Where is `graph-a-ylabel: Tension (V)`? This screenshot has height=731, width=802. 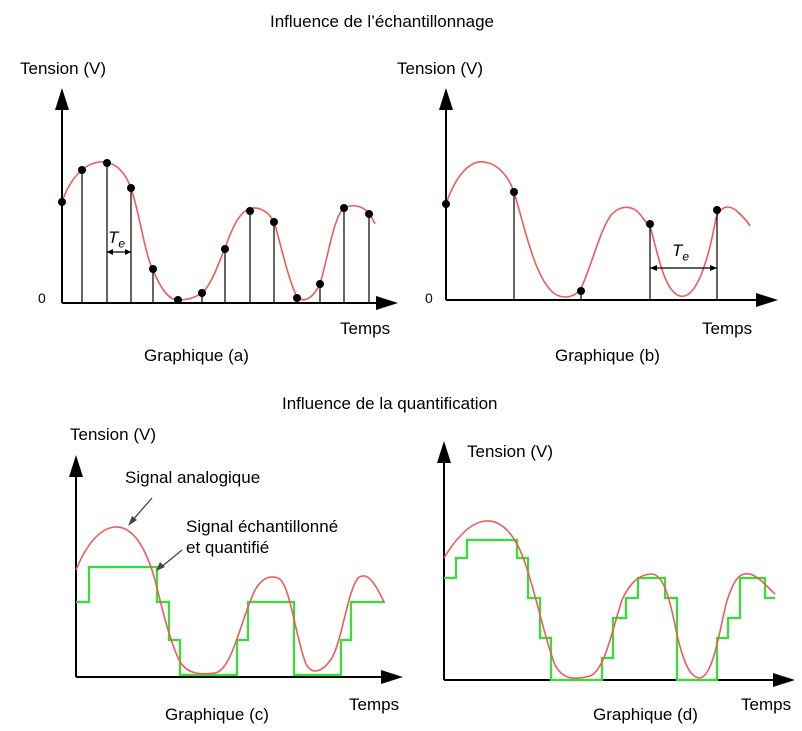 graph-a-ylabel: Tension (V) is located at coordinates (63, 68).